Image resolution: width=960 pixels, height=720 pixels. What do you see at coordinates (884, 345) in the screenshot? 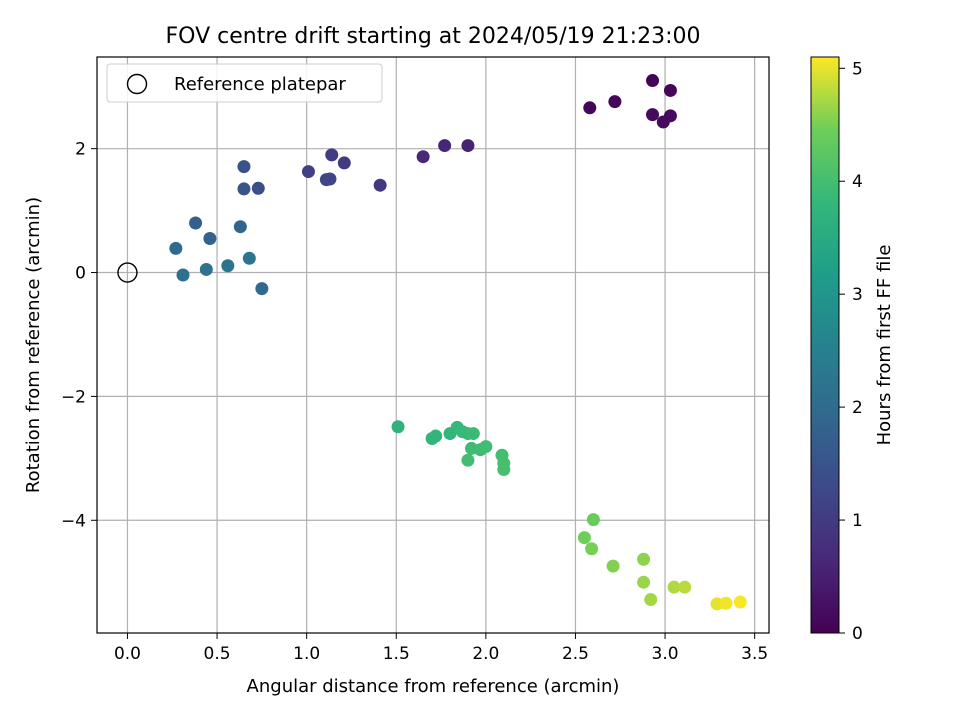
I see `colorbar-label: Hours from first FF file` at bounding box center [884, 345].